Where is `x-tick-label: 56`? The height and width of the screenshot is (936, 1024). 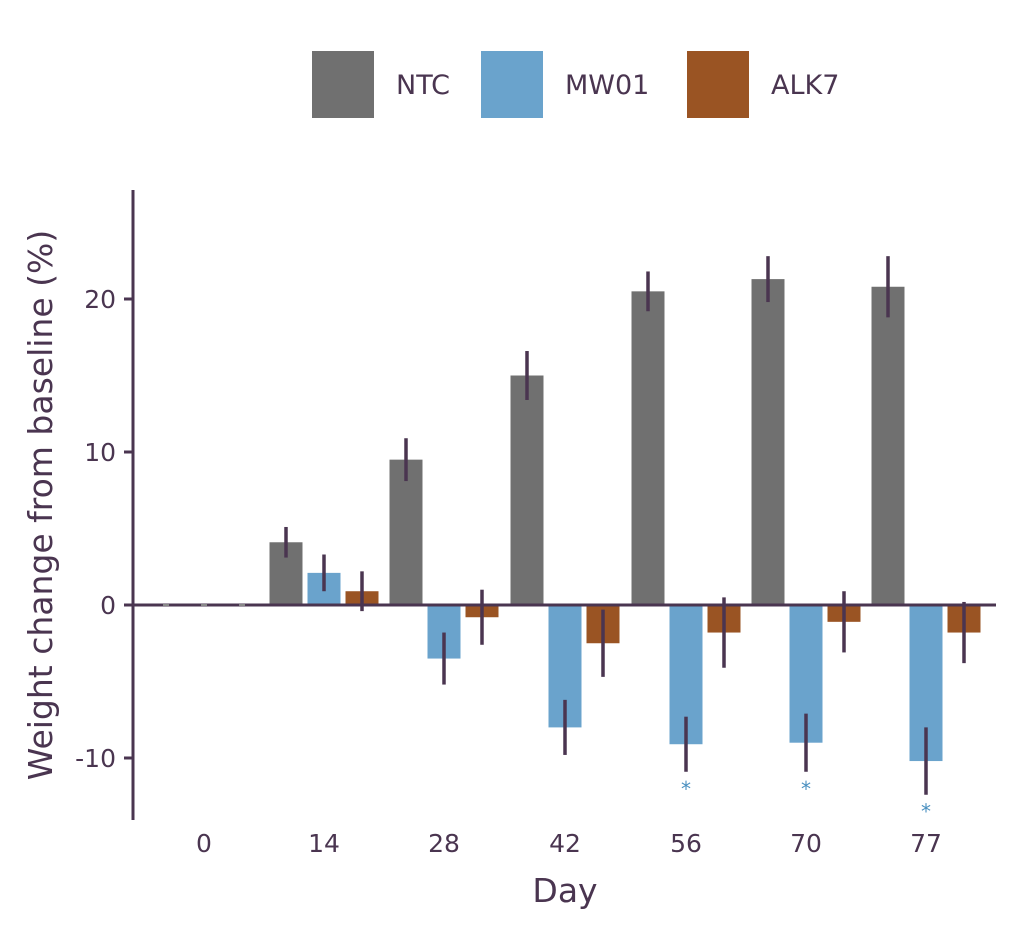
x-tick-label: 56 is located at coordinates (686, 843).